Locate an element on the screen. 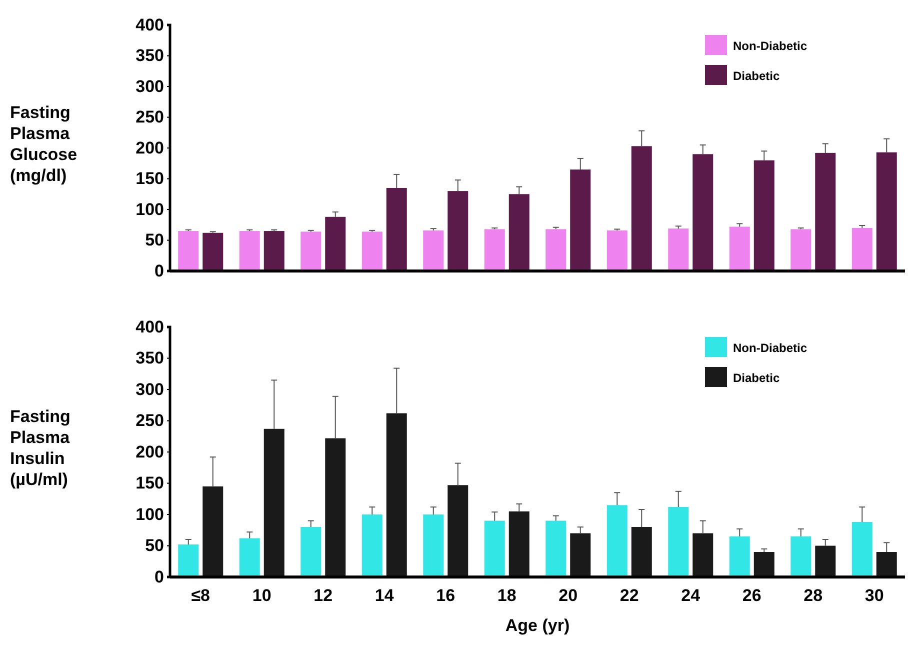  x-tick-label: 16 is located at coordinates (446, 595).